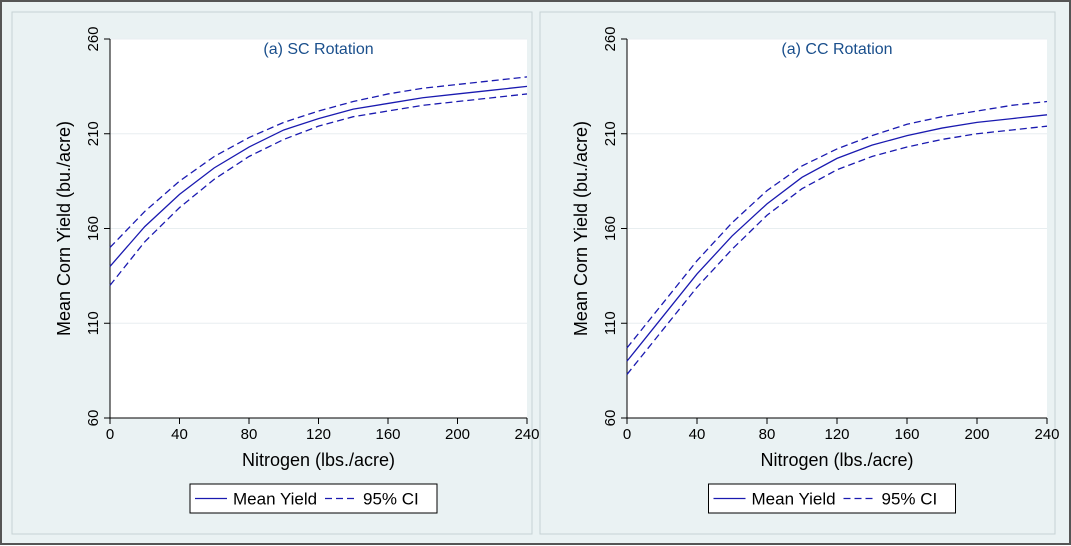 This screenshot has height=546, width=1071. What do you see at coordinates (1046, 434) in the screenshot?
I see `chart-2-x-tick-label-240: 240` at bounding box center [1046, 434].